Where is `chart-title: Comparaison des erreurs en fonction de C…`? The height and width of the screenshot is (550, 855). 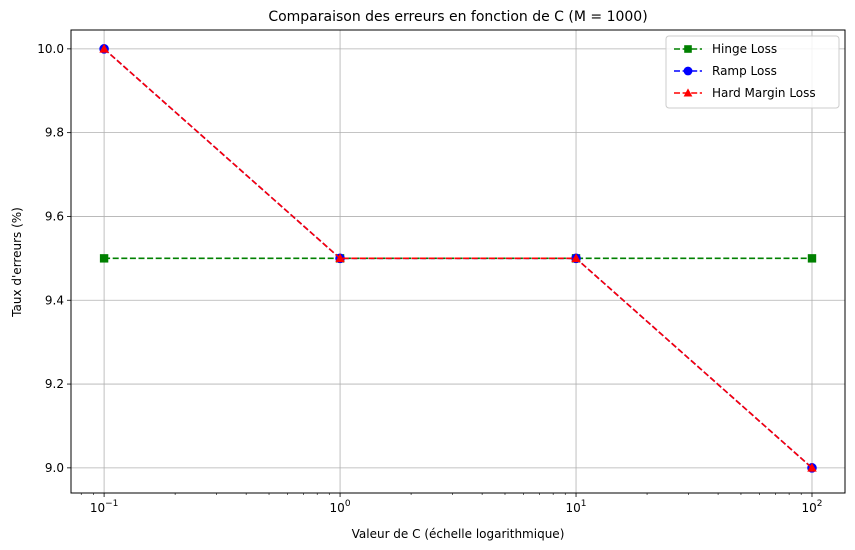 chart-title: Comparaison des erreurs en fonction de C… is located at coordinates (457, 17).